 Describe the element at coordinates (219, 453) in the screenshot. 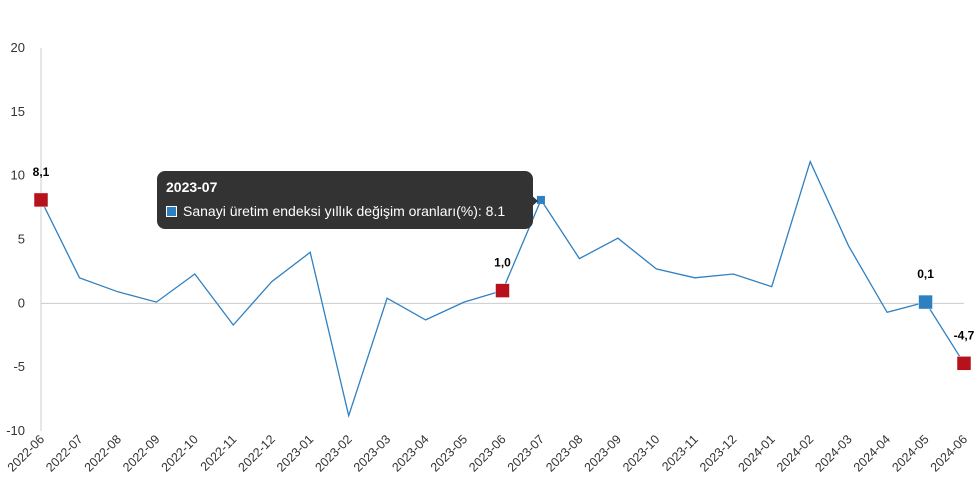

I see `x-tick-label: 2022-11` at that location.